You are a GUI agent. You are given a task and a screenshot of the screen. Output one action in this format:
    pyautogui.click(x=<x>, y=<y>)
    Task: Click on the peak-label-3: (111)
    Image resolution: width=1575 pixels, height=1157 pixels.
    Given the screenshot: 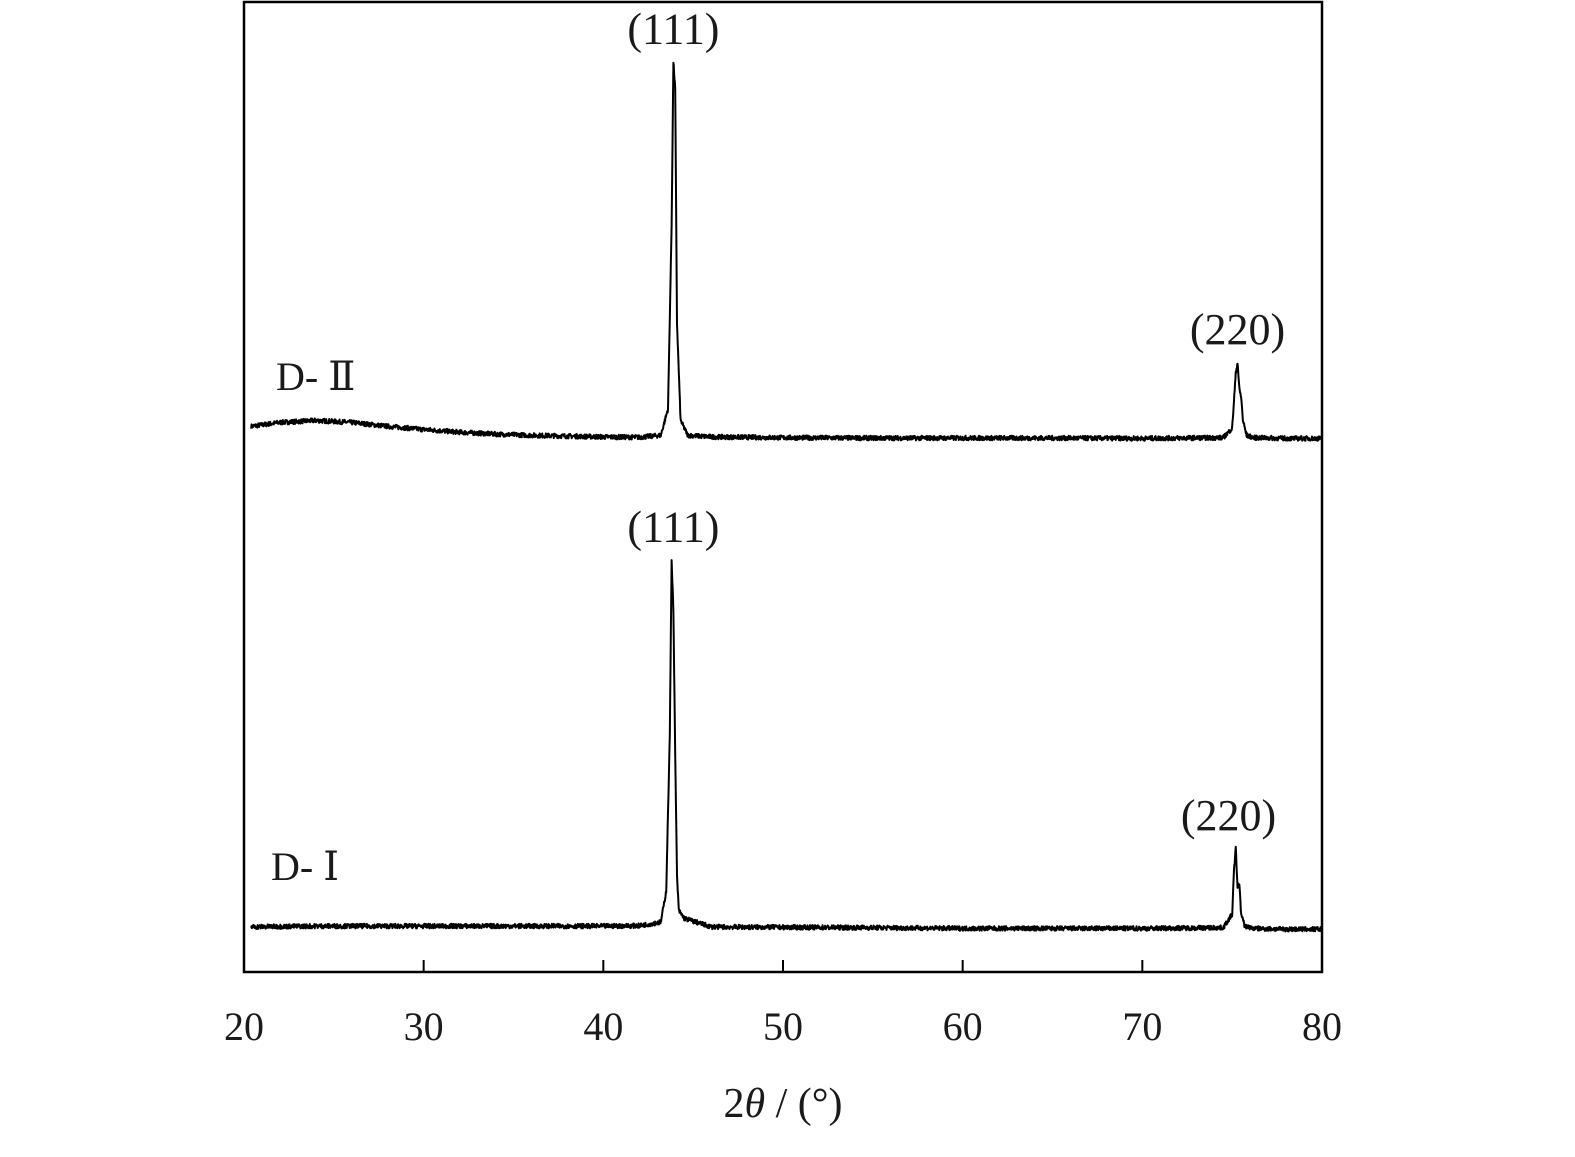 What is the action you would take?
    pyautogui.click(x=673, y=527)
    